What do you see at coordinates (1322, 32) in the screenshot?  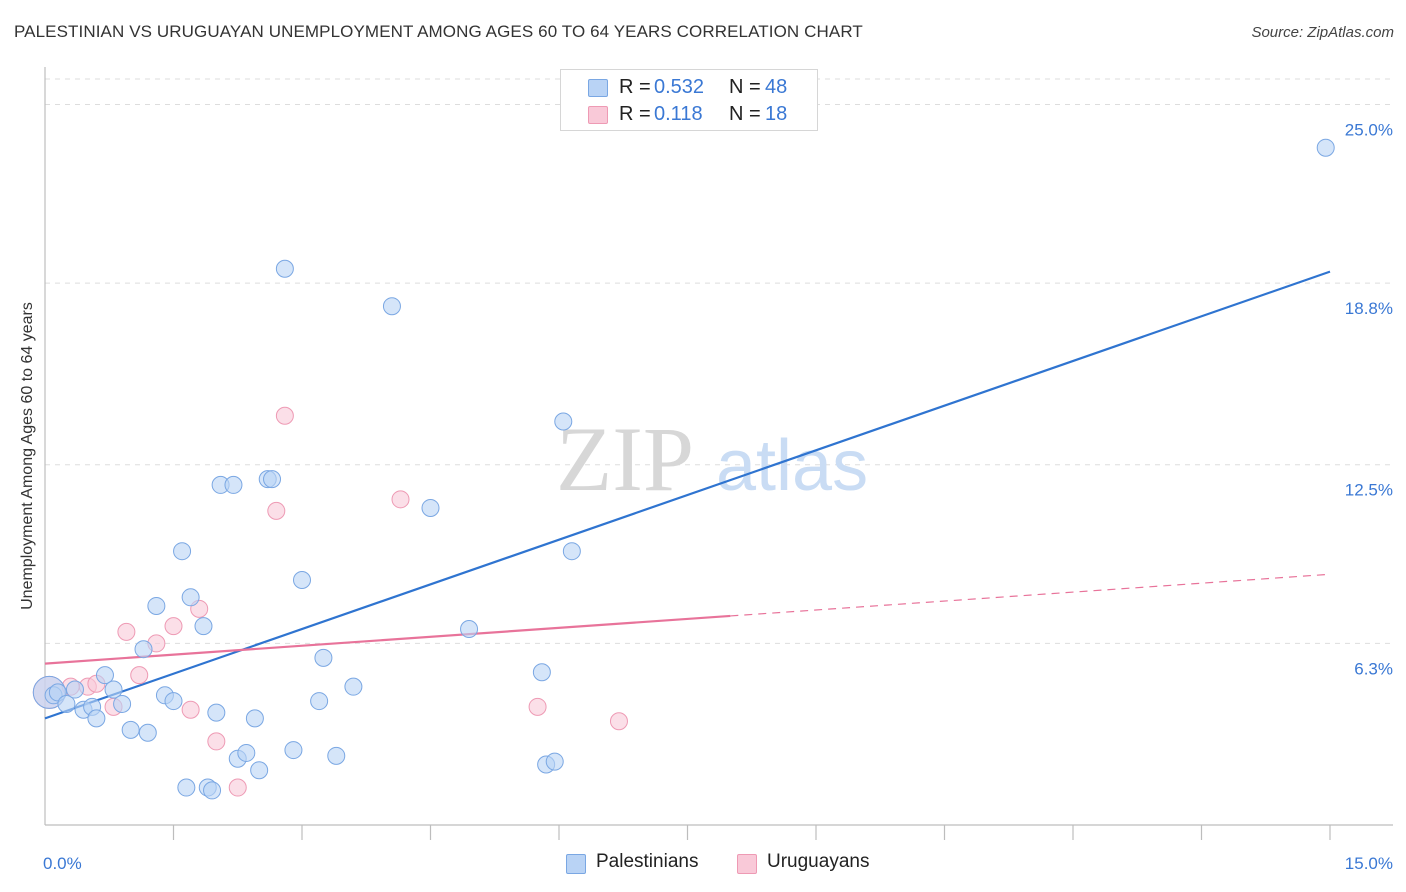 I see `source-label: Source: ZipAtlas.com` at bounding box center [1322, 32].